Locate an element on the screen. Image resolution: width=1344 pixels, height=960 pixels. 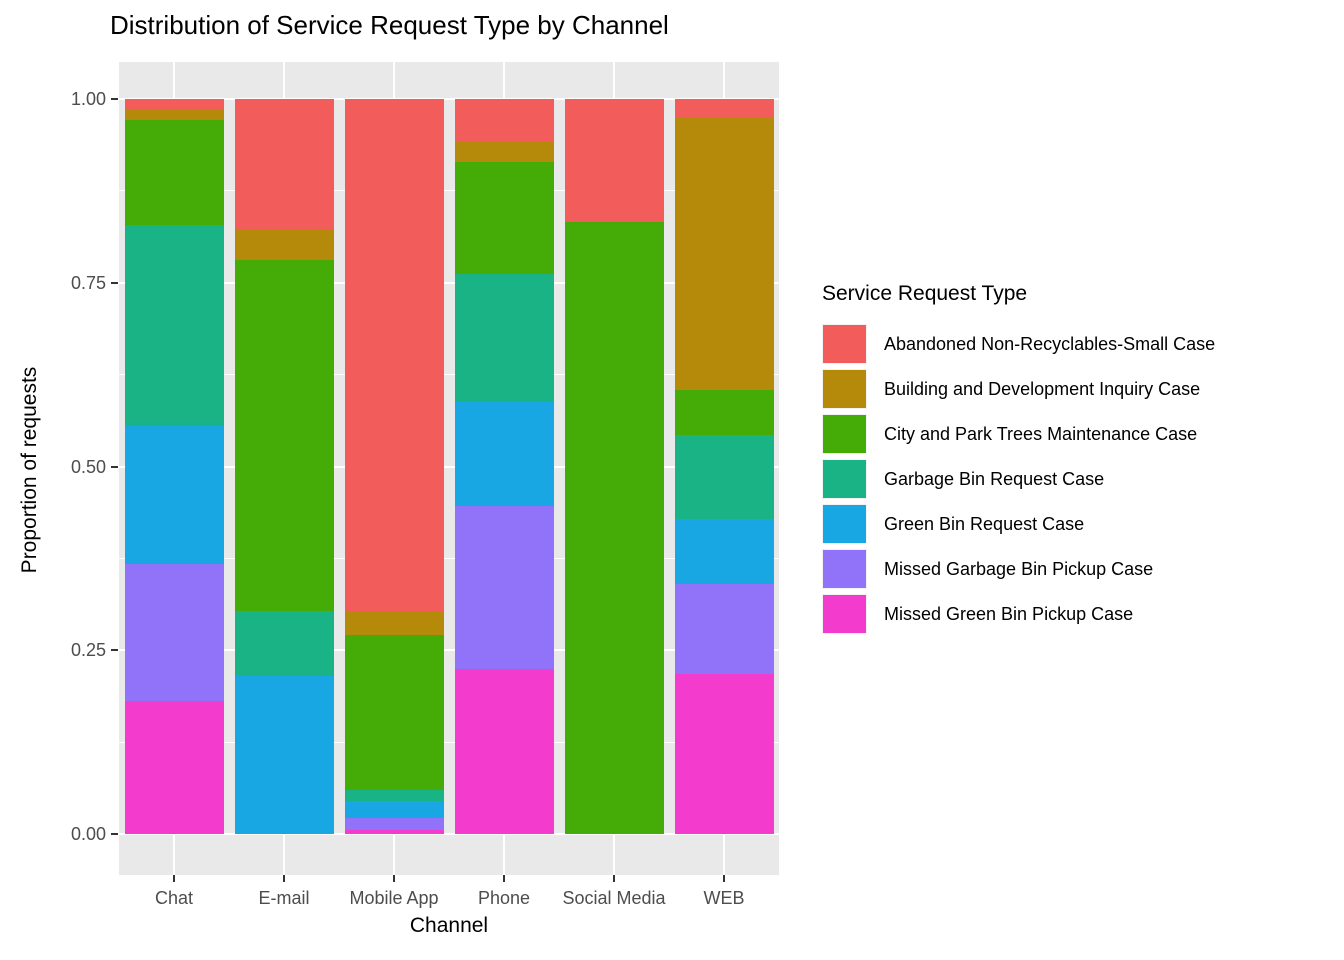
y-axis-tick-label: 0.75 is located at coordinates (88, 282).